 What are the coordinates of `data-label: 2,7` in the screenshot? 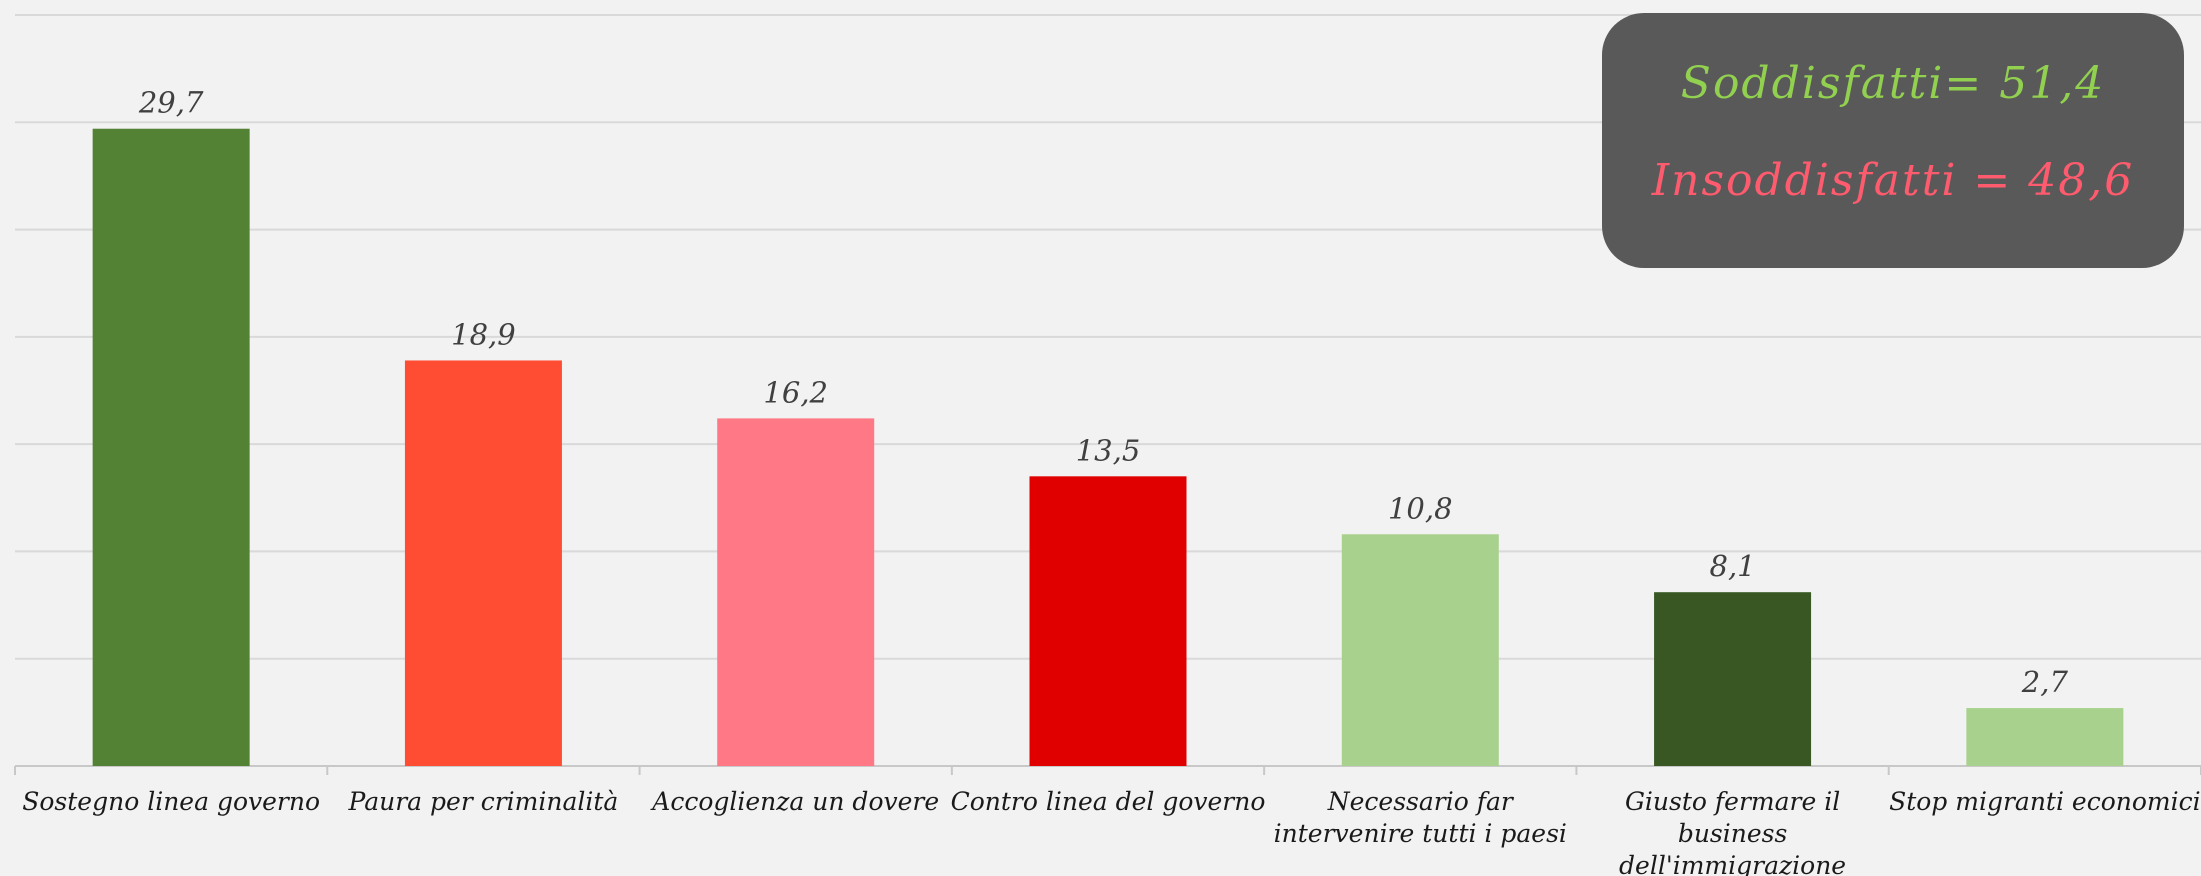 It's located at (2045, 682).